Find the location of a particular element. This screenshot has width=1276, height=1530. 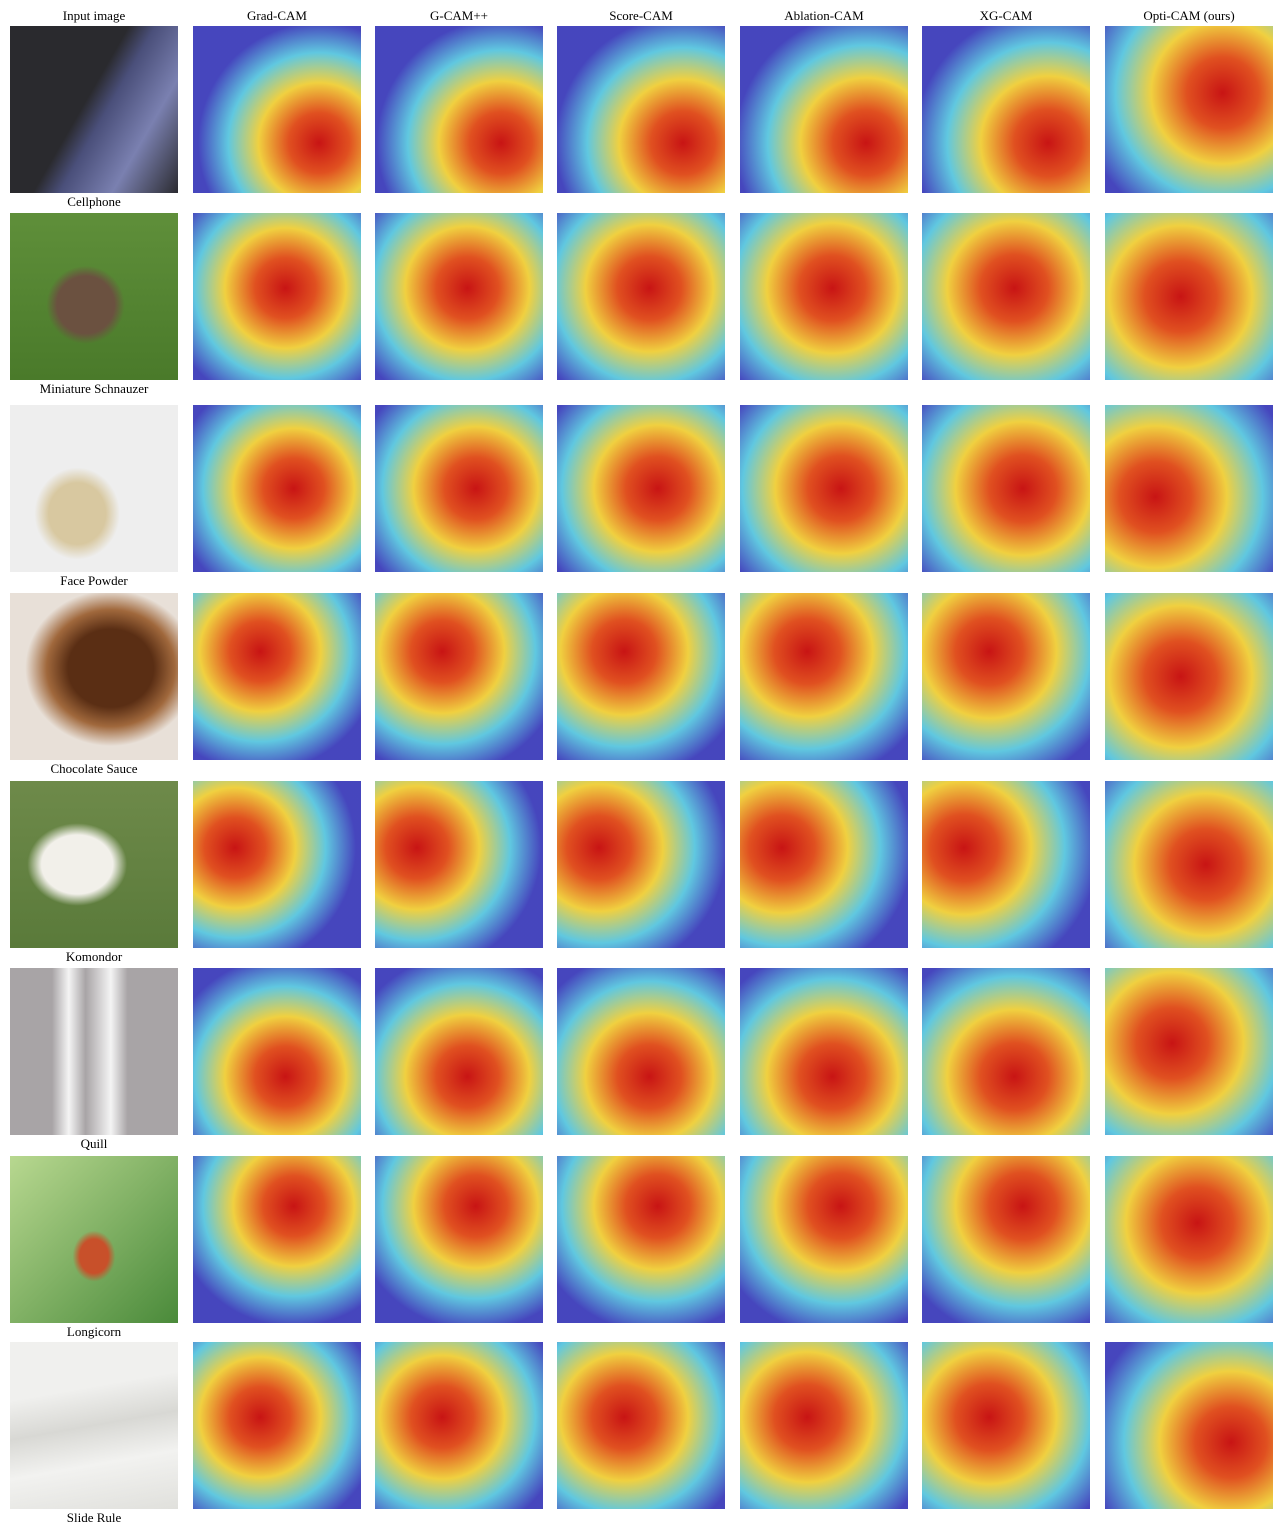

column-header: Ablation-CAM is located at coordinates (824, 15).